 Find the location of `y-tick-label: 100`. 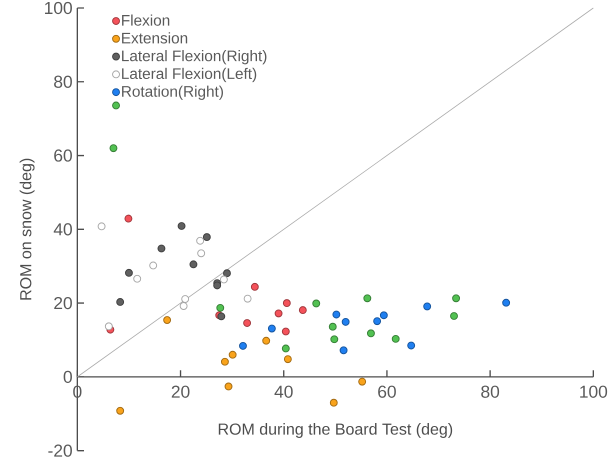

y-tick-label: 100 is located at coordinates (58, 8).